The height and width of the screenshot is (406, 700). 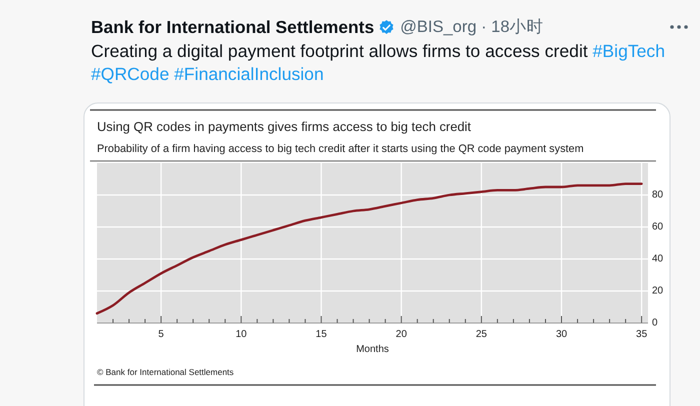 What do you see at coordinates (339, 51) in the screenshot?
I see `text: Creating a digital payment footprint allows firms to access credit` at bounding box center [339, 51].